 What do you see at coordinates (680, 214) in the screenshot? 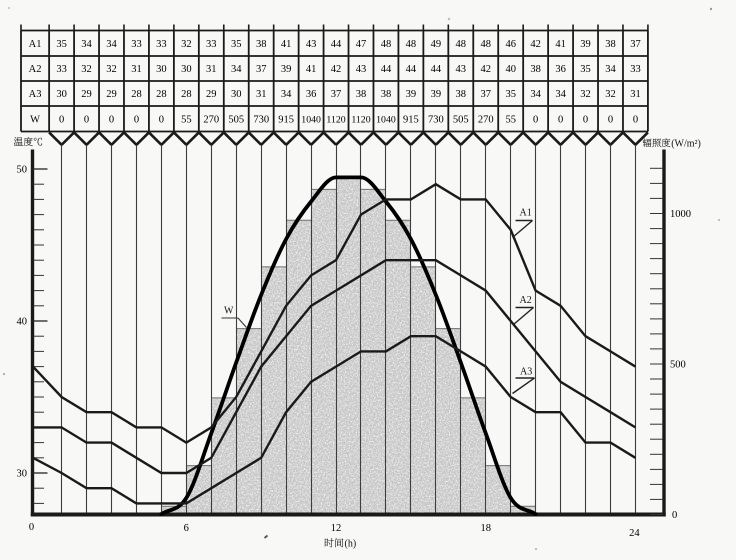
I see `svg-text: 1000` at bounding box center [680, 214].